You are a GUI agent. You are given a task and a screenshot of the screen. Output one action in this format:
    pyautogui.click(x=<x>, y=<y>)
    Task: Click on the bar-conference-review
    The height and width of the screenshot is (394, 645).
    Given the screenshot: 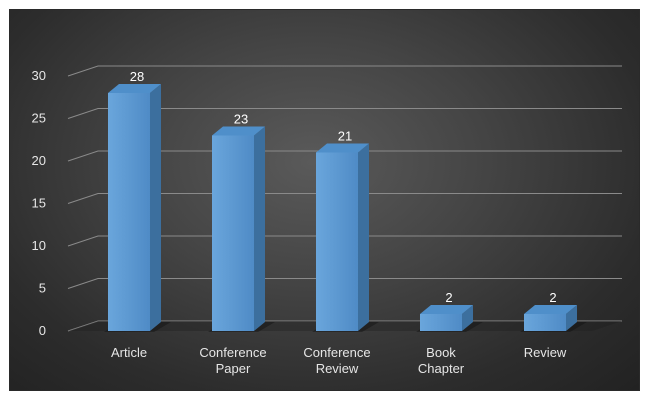 What is the action you would take?
    pyautogui.click(x=345, y=237)
    